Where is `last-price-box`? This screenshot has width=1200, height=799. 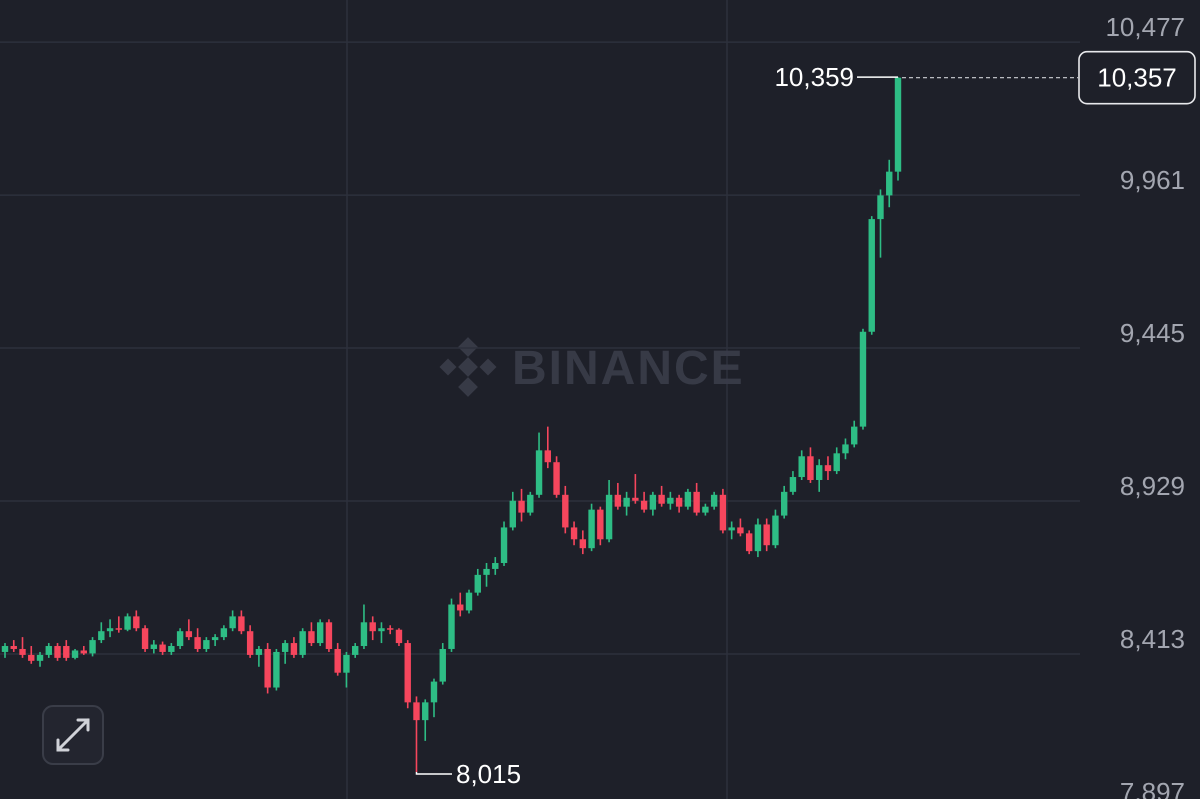 last-price-box is located at coordinates (1137, 77).